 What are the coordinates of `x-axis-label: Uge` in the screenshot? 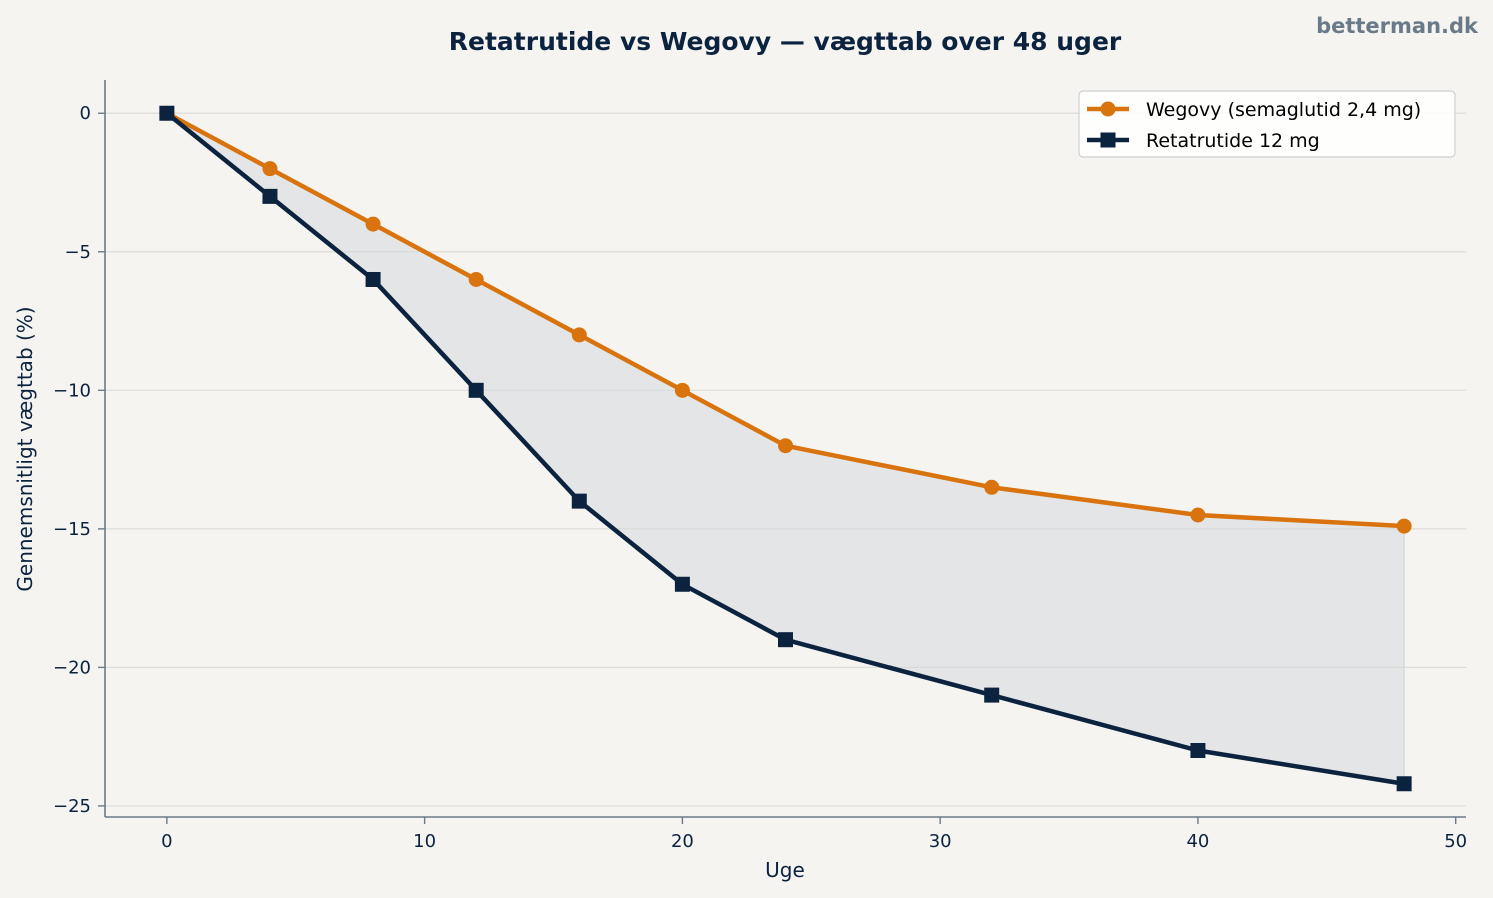 It's located at (785, 870).